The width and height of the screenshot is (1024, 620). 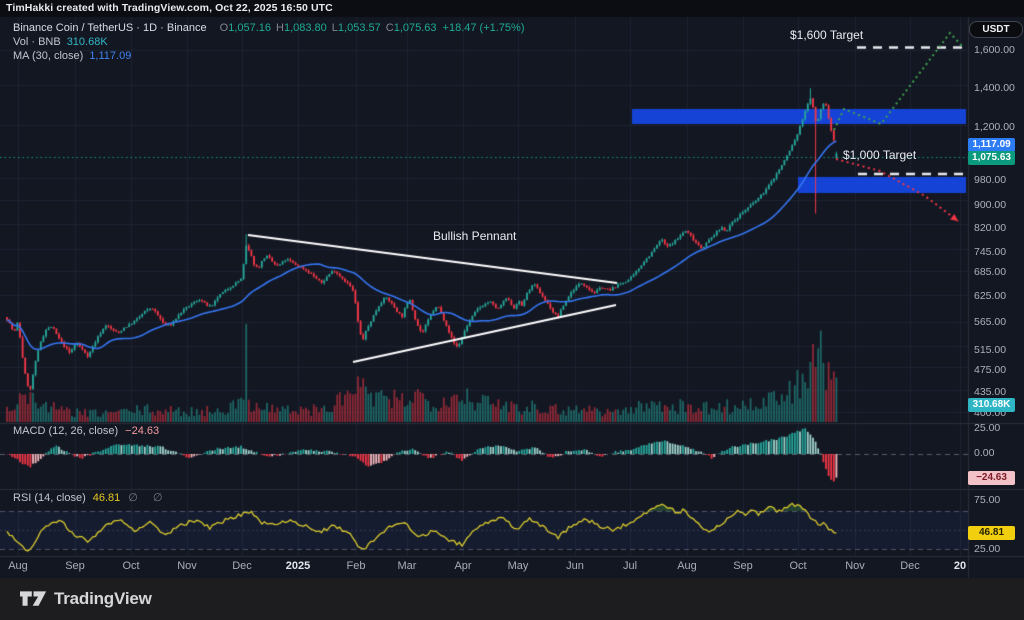 I want to click on macd-value: −24.63, so click(x=142, y=431).